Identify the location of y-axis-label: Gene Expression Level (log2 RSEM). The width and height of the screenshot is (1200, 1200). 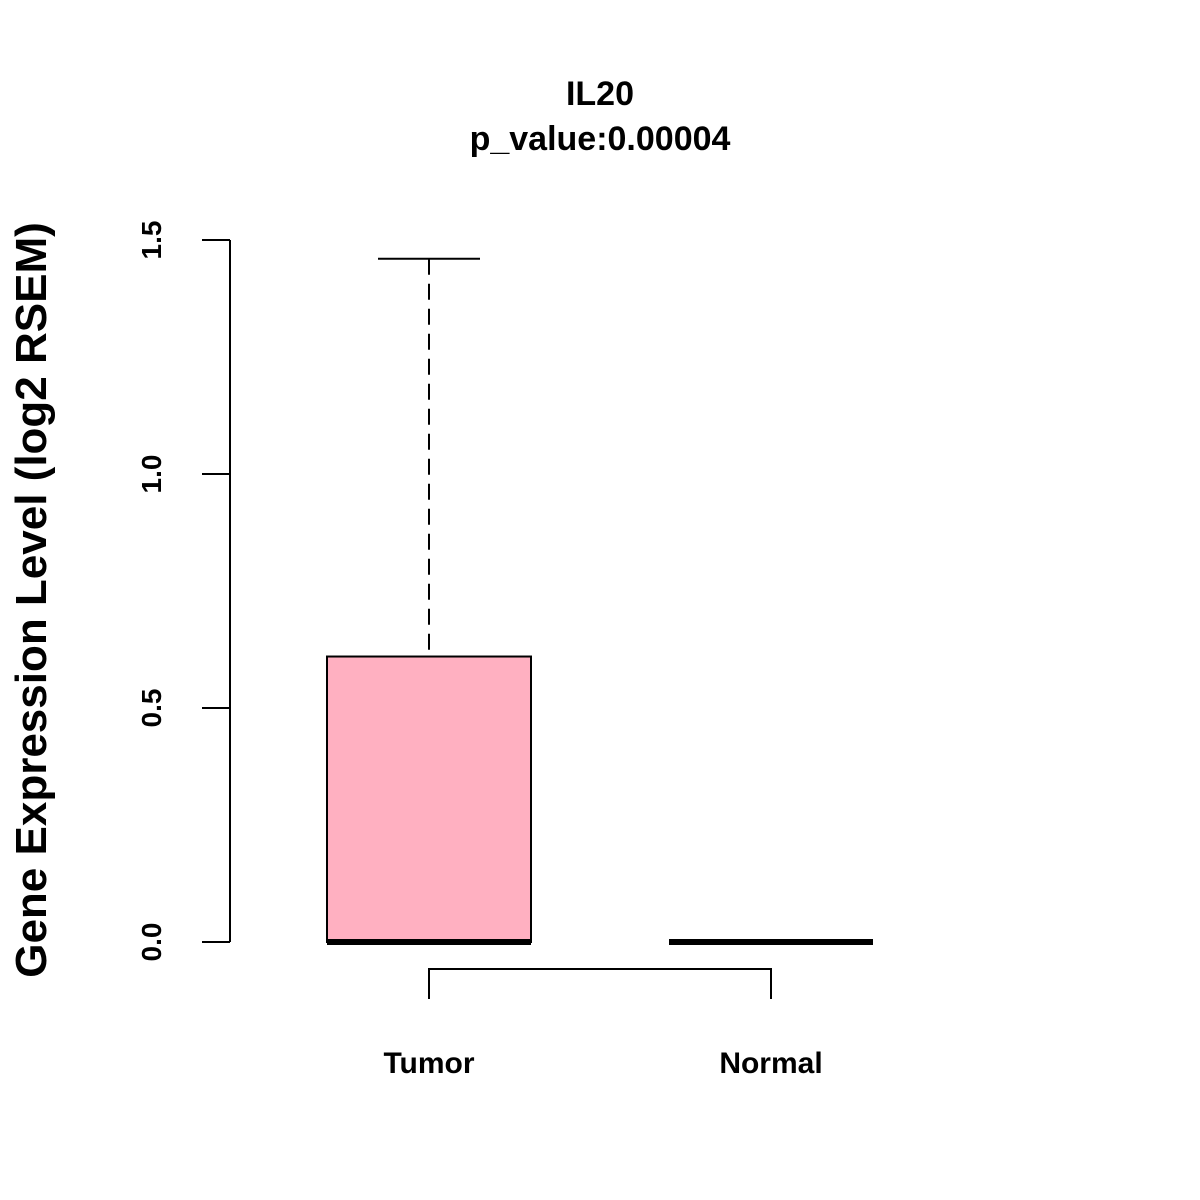
(31, 600).